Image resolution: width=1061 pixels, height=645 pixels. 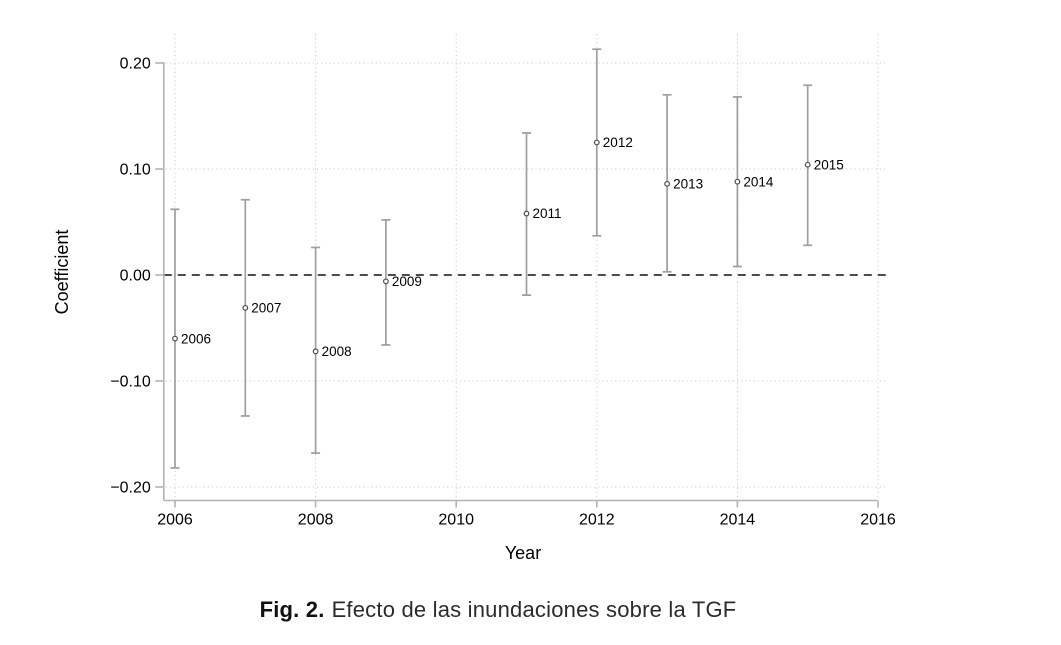 I want to click on y-tick-label-0: 0.00, so click(x=135, y=276).